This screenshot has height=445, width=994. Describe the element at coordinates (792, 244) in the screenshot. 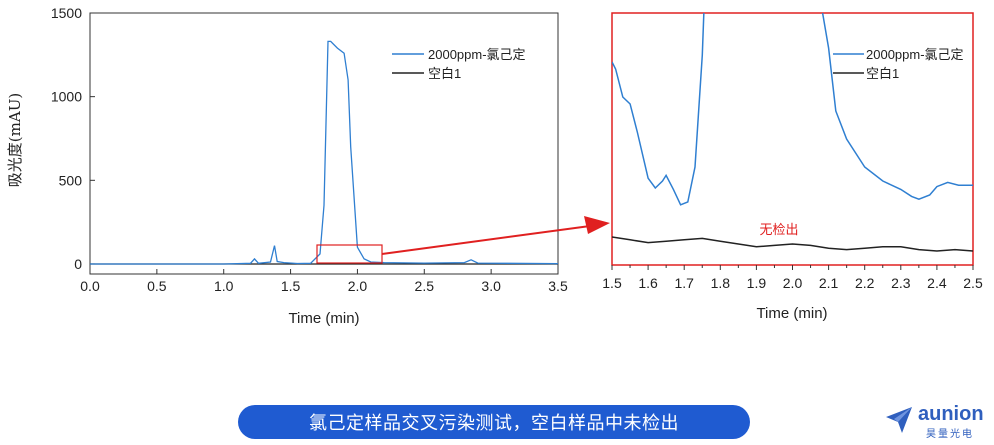

I see `zoom-series-line-blank` at that location.